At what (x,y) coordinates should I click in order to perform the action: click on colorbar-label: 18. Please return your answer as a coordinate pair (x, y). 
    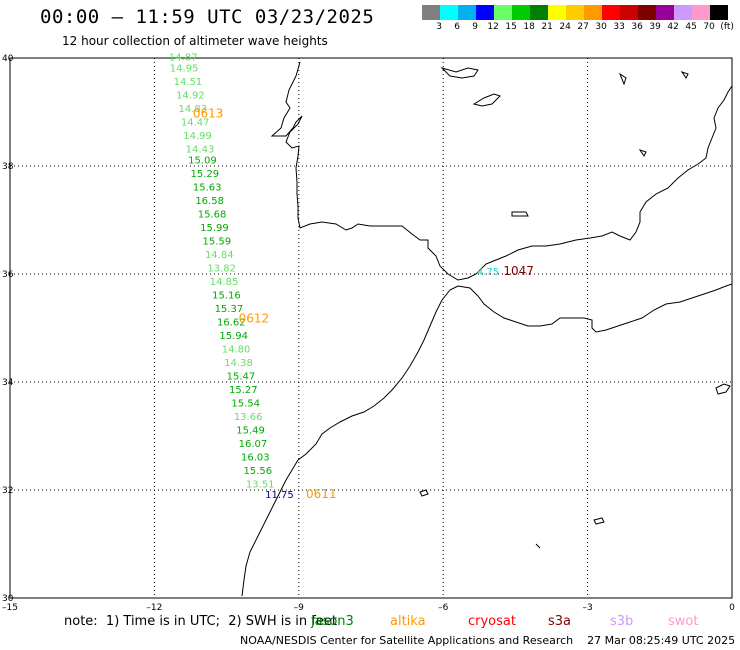
    Looking at the image, I should click on (529, 27).